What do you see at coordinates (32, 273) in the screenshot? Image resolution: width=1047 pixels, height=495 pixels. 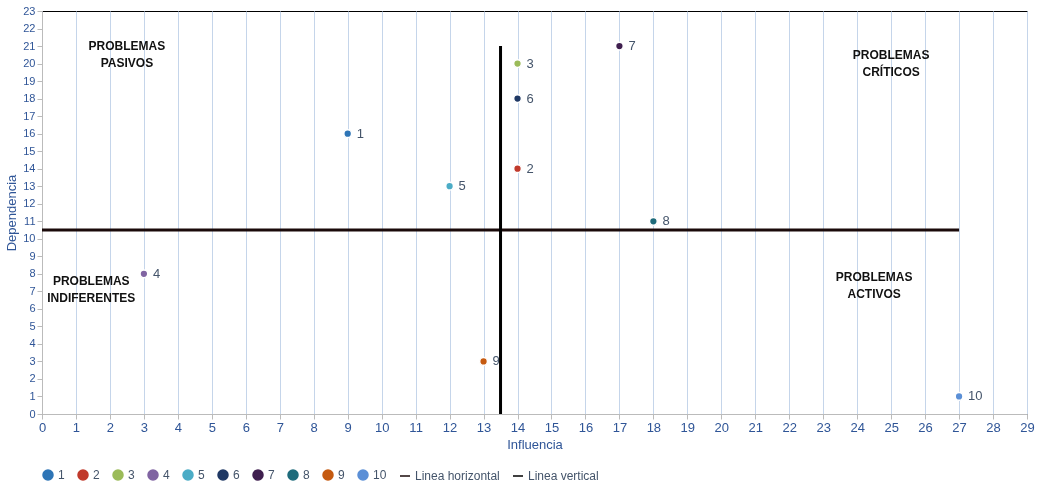 I see `y-tick-label: 8` at bounding box center [32, 273].